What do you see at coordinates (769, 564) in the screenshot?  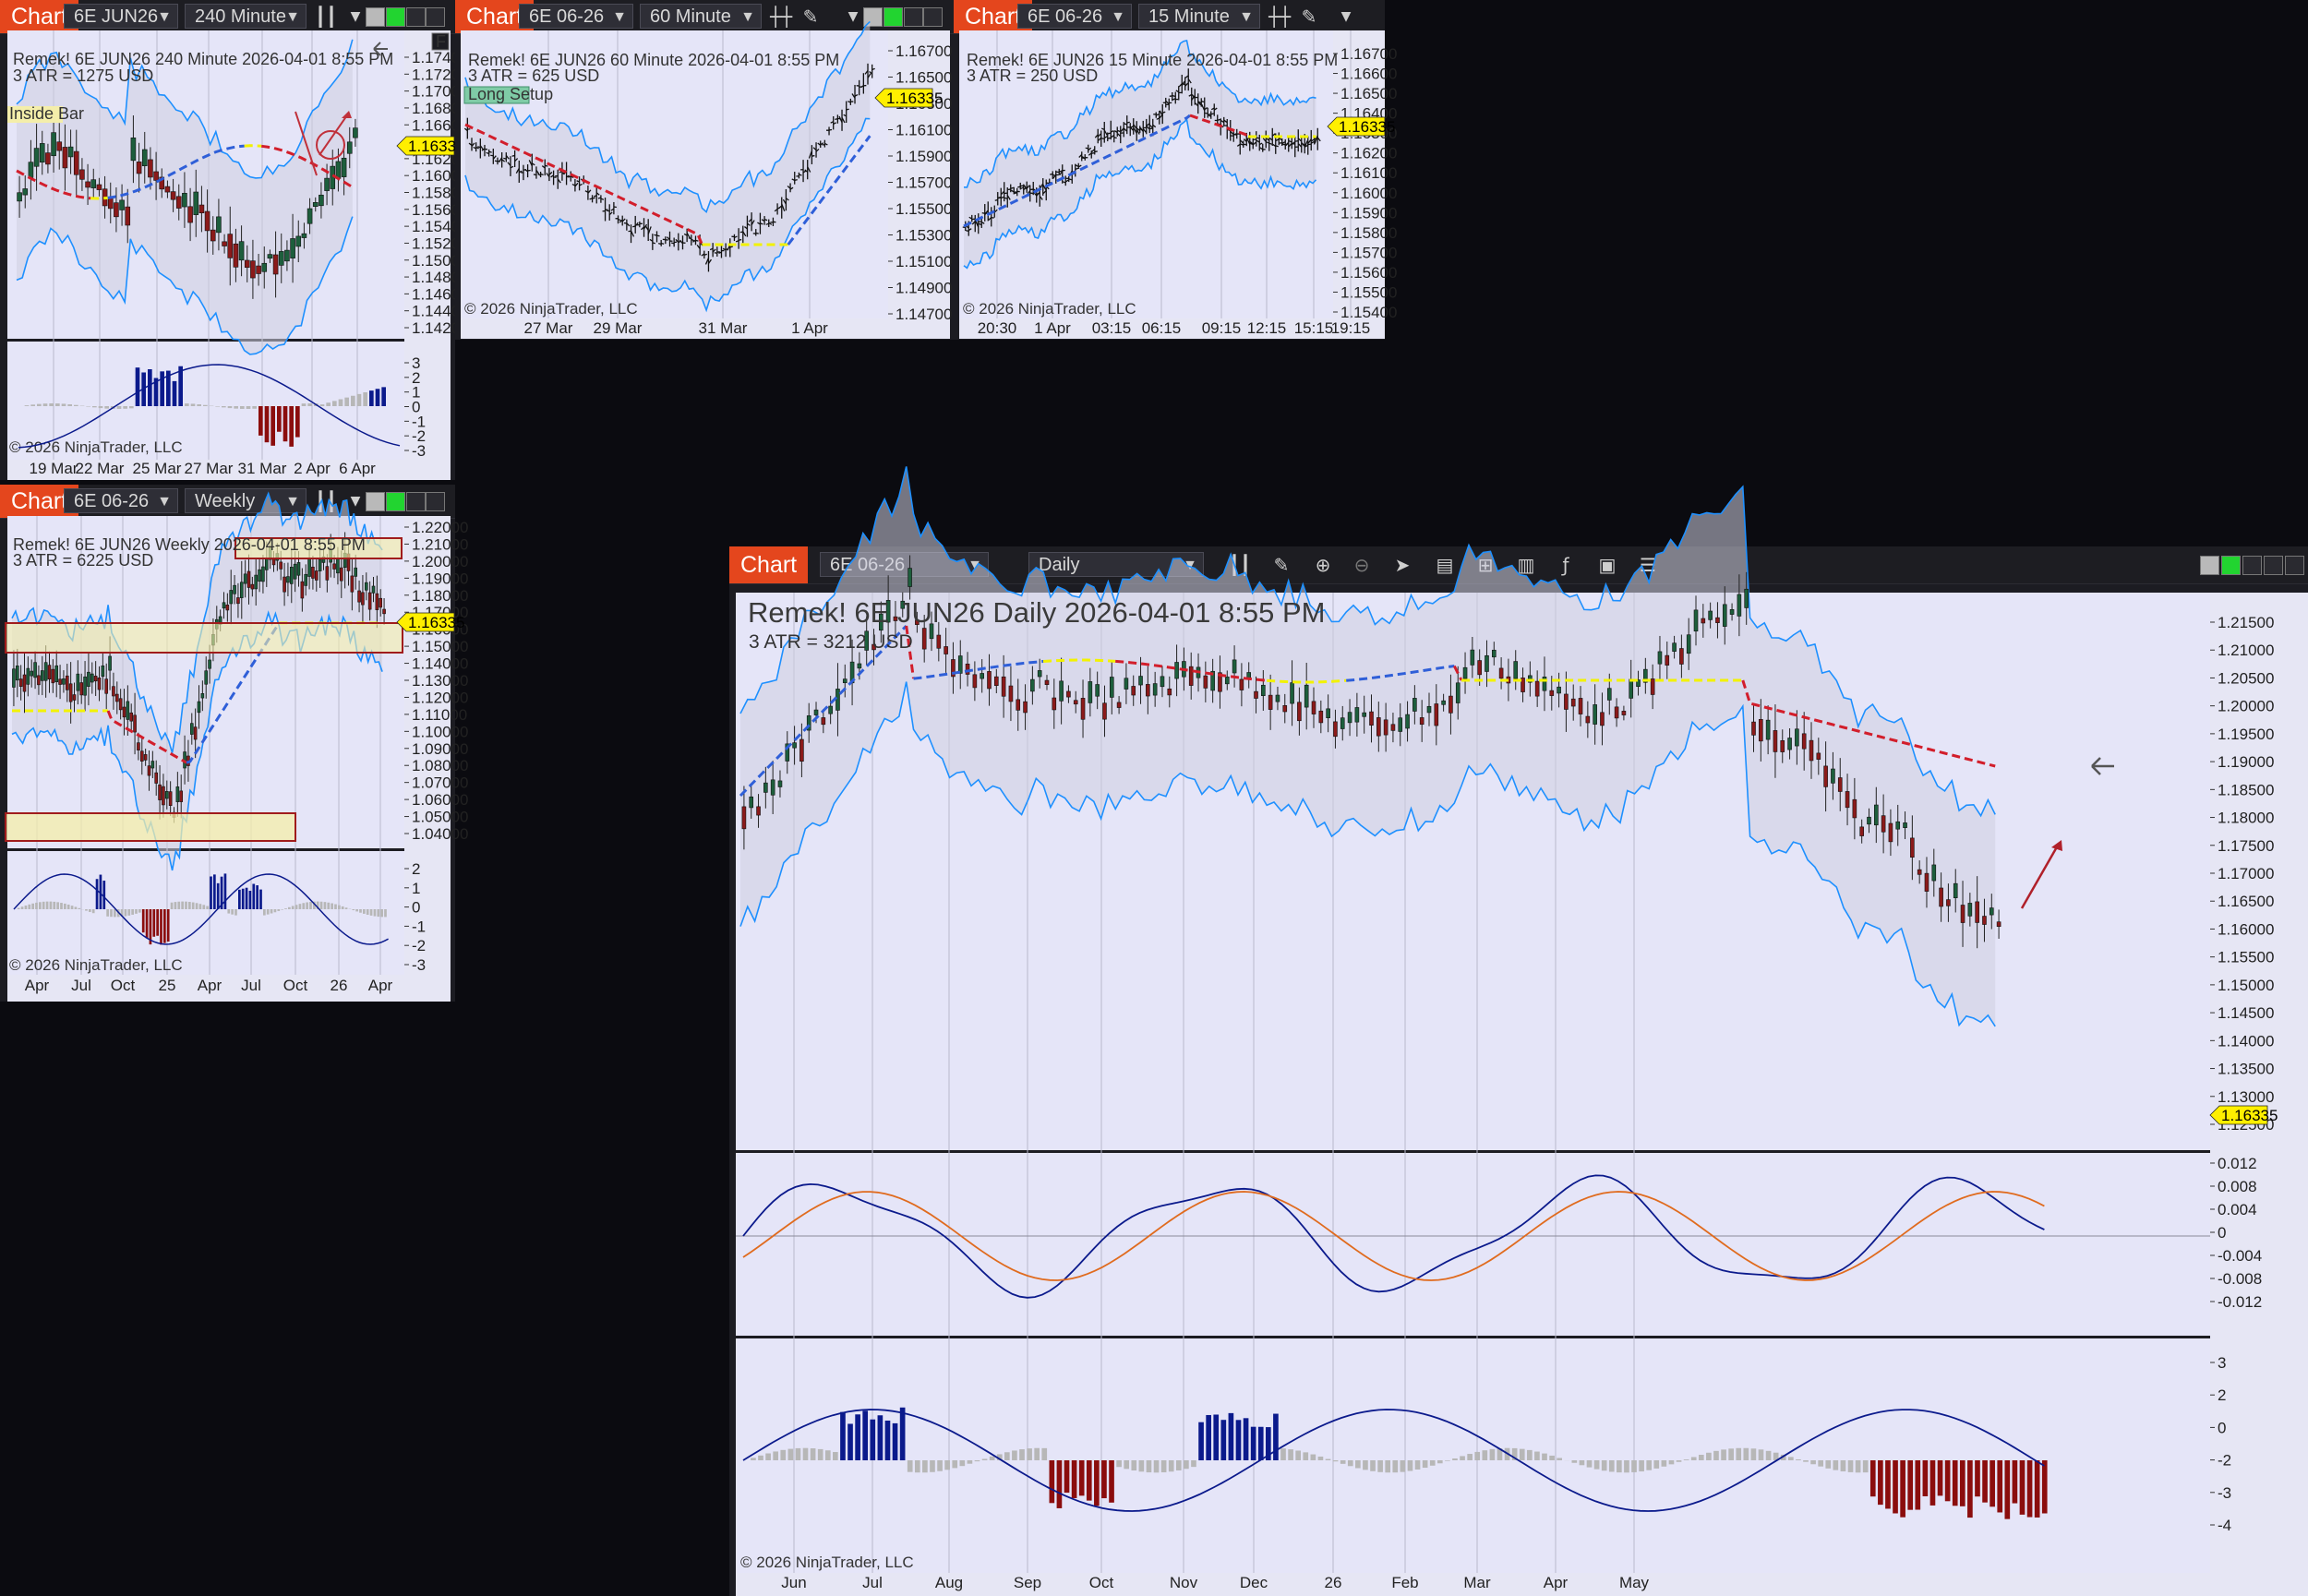 I see `chart-menu-button: Chart` at bounding box center [769, 564].